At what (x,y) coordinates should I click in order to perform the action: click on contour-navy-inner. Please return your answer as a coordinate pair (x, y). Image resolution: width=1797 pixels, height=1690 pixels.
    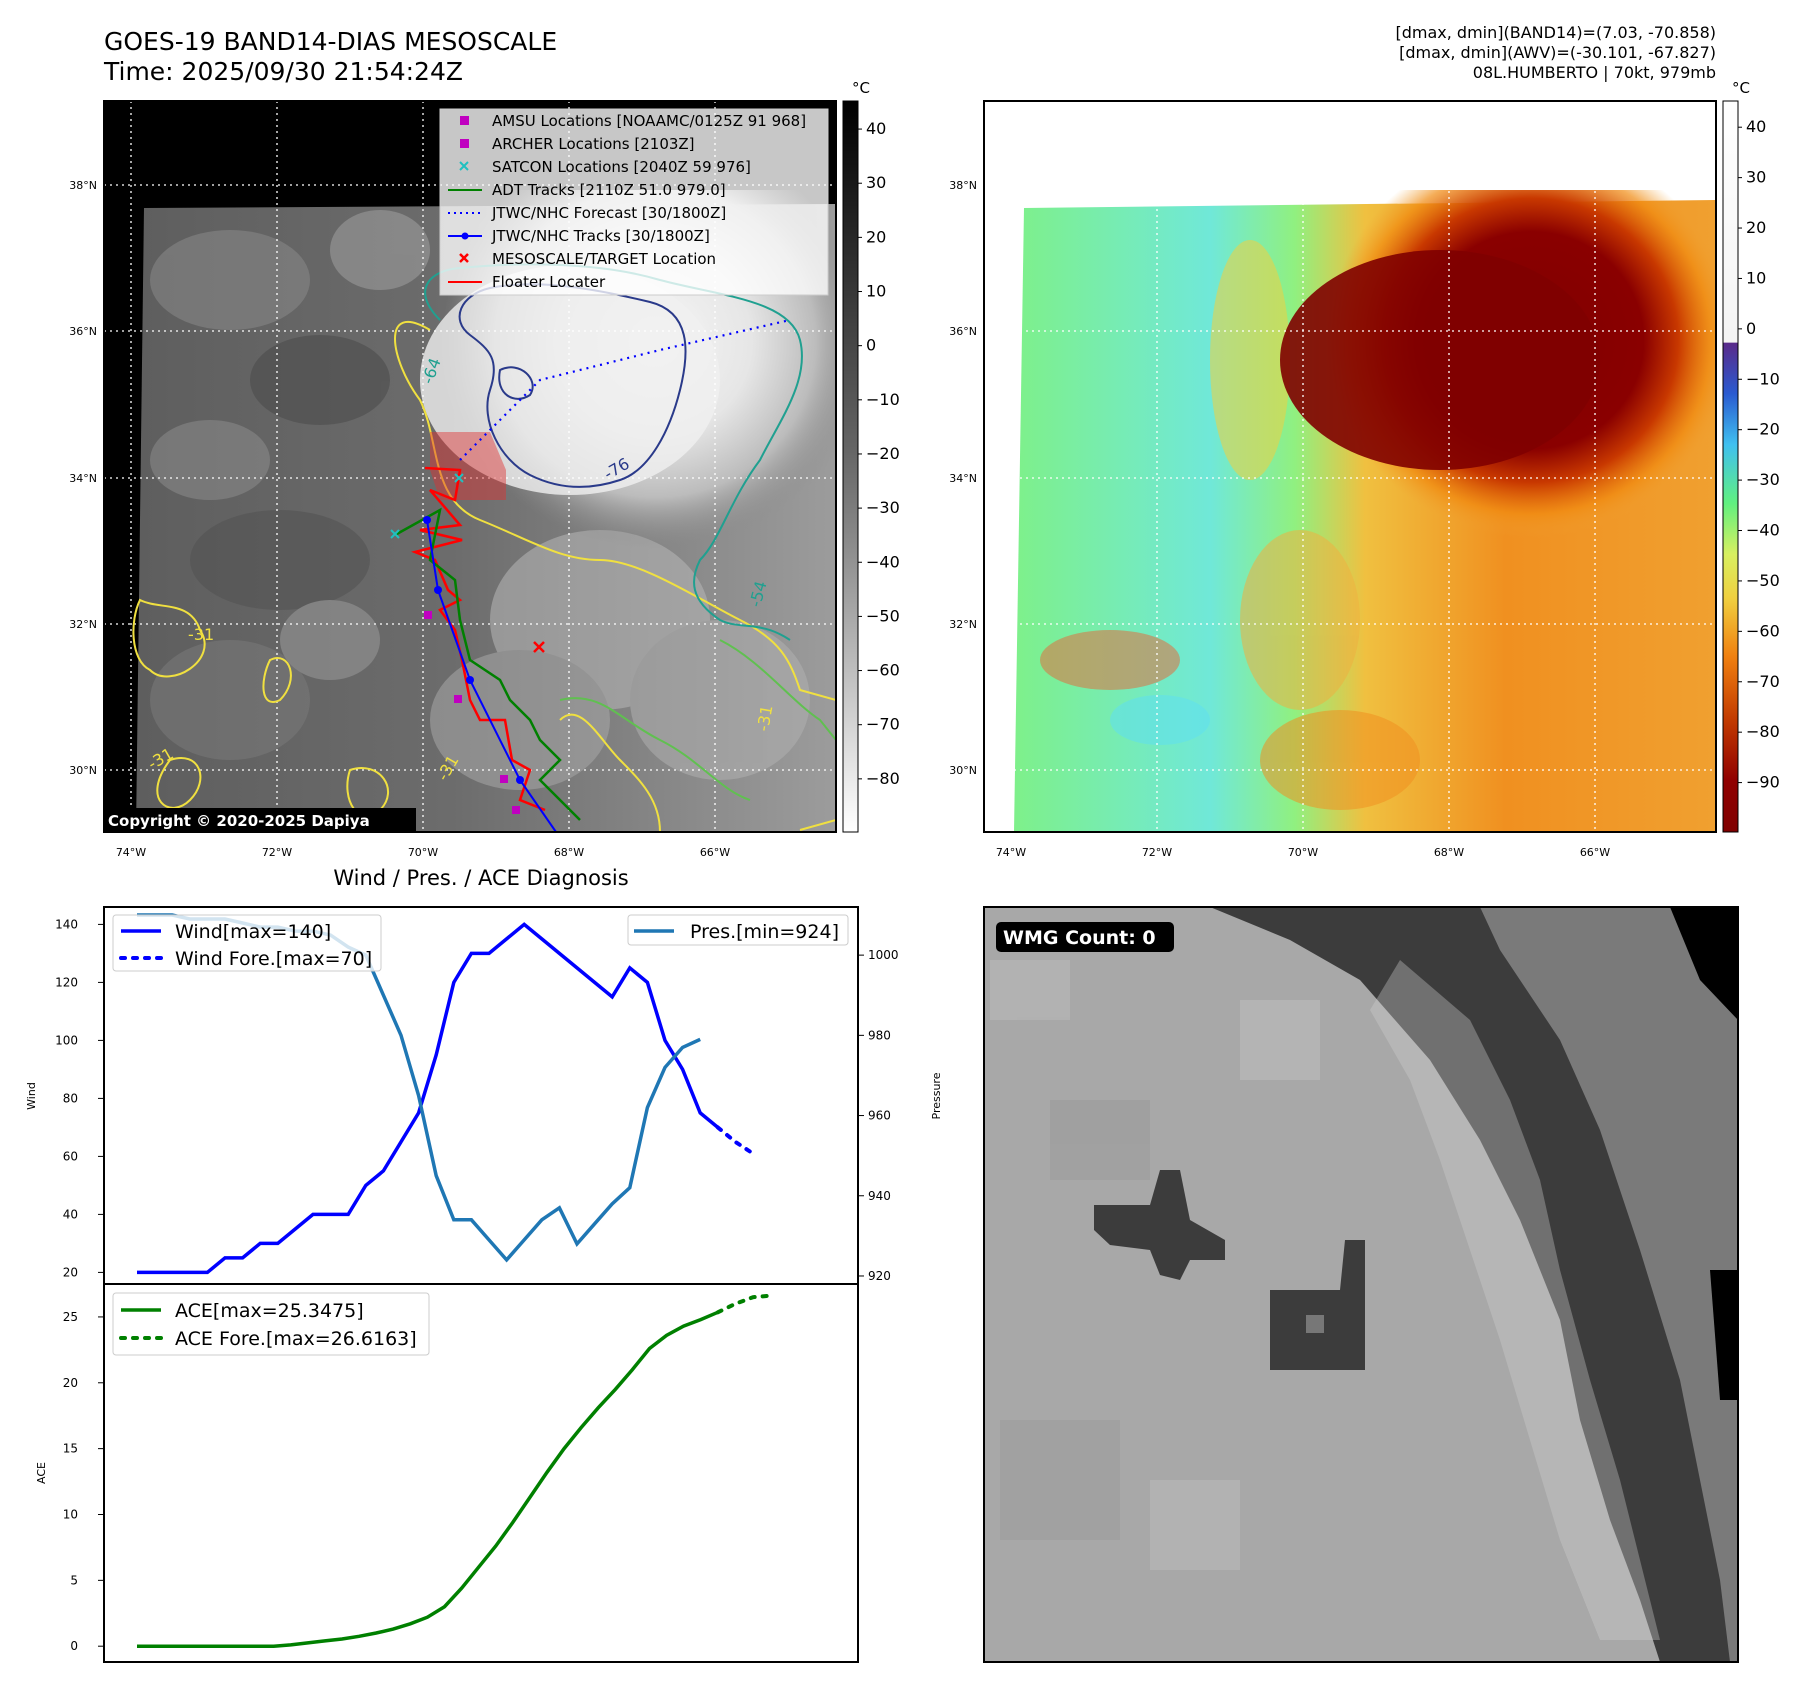
    Looking at the image, I should click on (516, 383).